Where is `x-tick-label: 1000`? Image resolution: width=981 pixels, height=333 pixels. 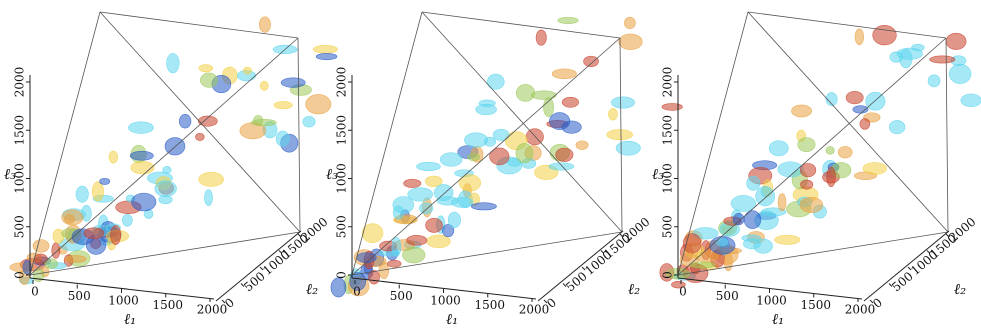
x-tick-label: 1000 is located at coordinates (123, 301).